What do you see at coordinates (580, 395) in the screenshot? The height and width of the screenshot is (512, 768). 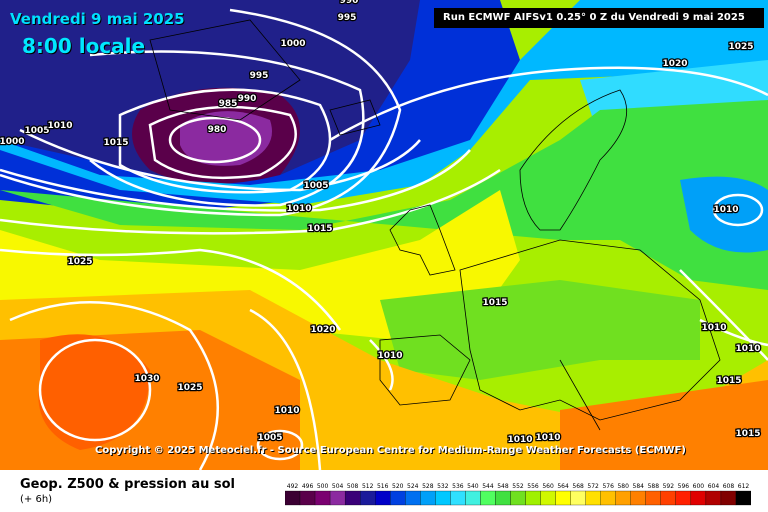 I see `italy` at bounding box center [580, 395].